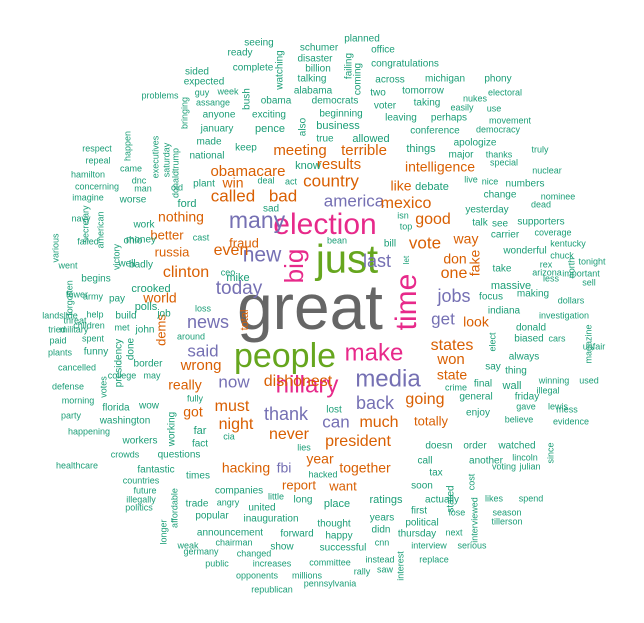 The image size is (644, 623). What do you see at coordinates (234, 381) in the screenshot?
I see `word-now: now` at bounding box center [234, 381].